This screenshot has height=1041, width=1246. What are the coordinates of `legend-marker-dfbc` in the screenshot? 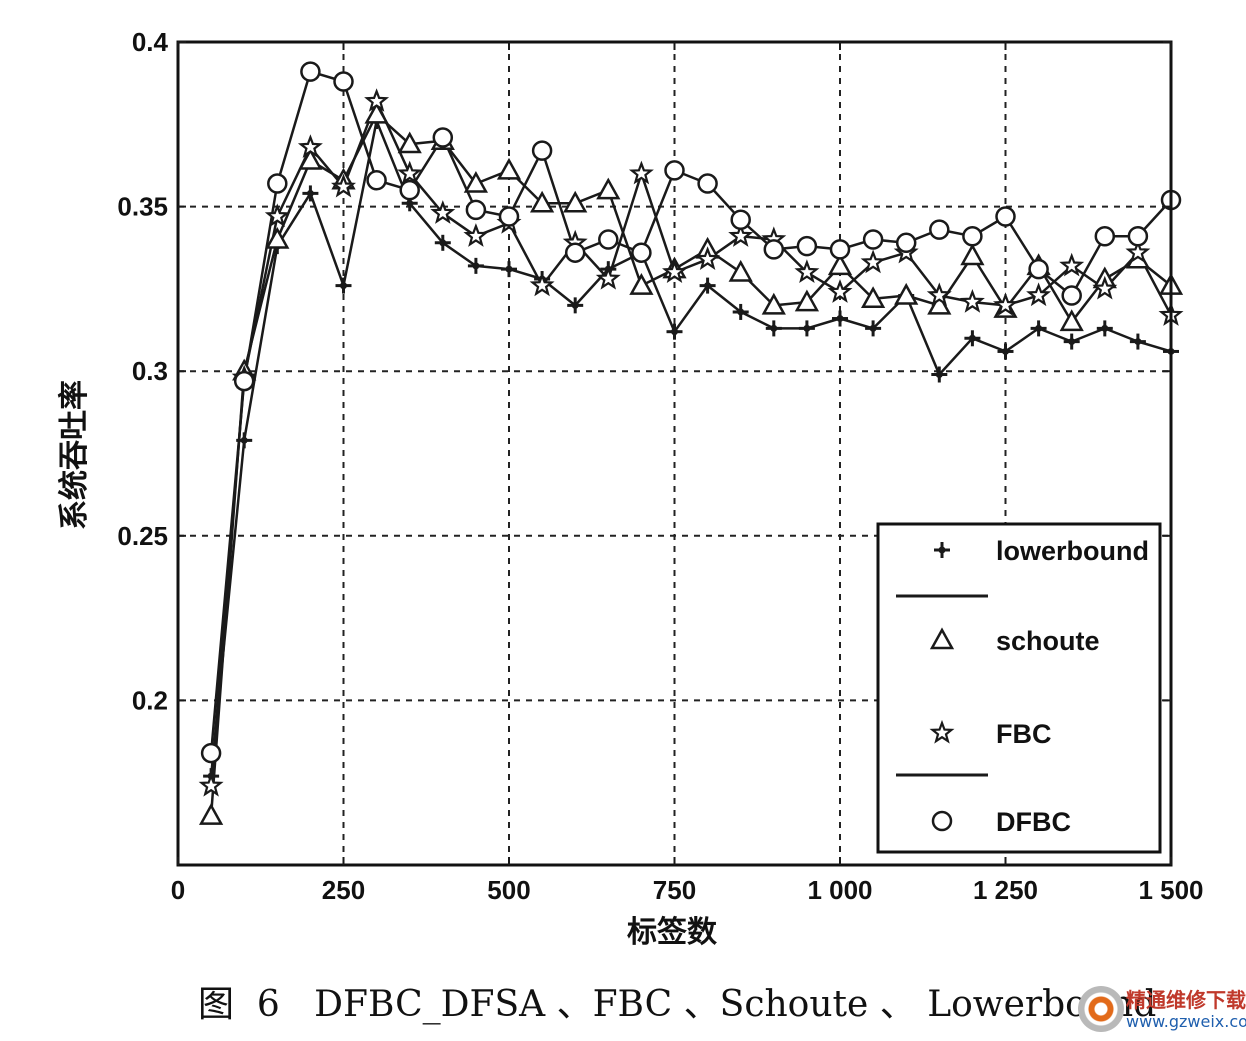 It's located at (942, 821).